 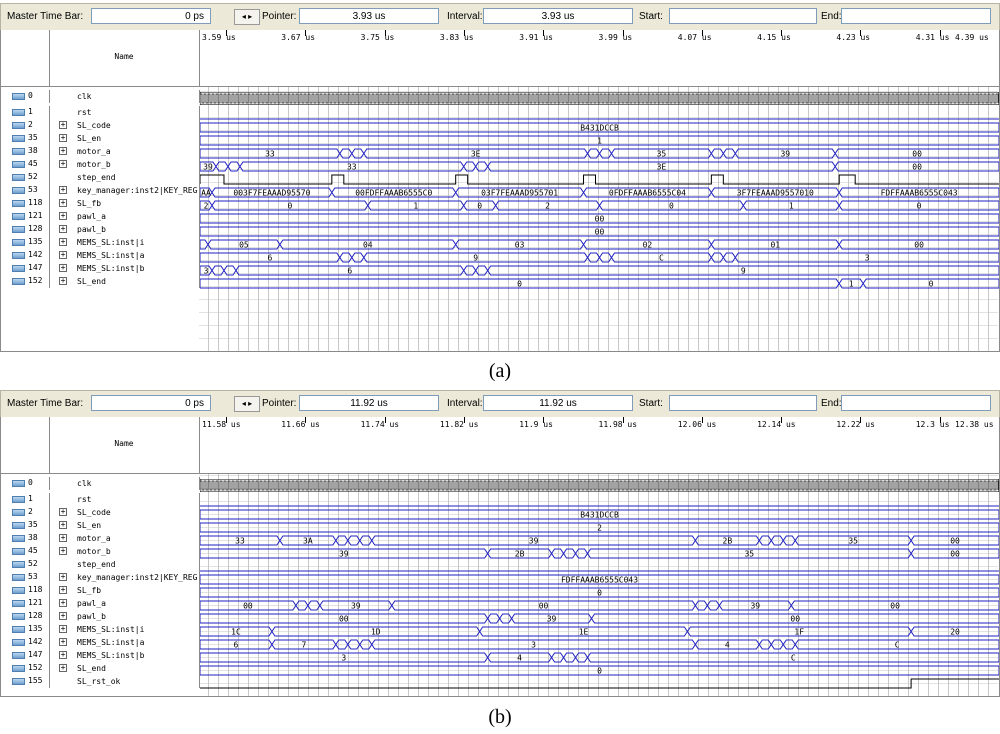 What do you see at coordinates (124, 681) in the screenshot?
I see `signal-name-cell: SL_rst_ok` at bounding box center [124, 681].